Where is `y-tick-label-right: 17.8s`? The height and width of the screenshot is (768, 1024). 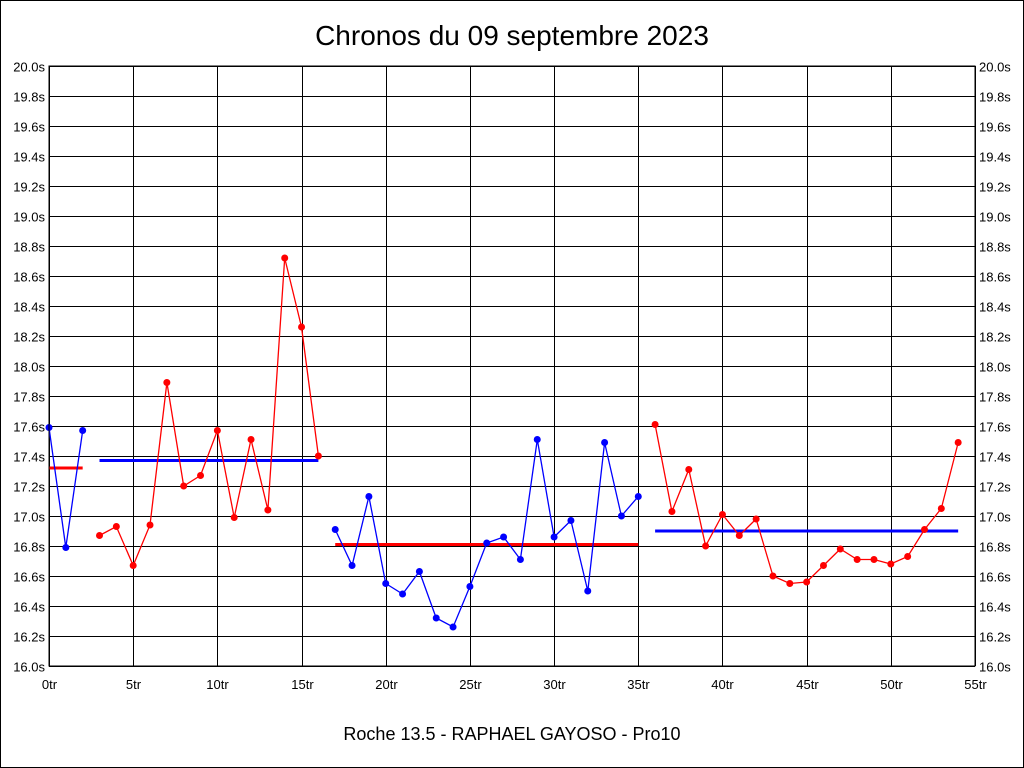 y-tick-label-right: 17.8s is located at coordinates (995, 397).